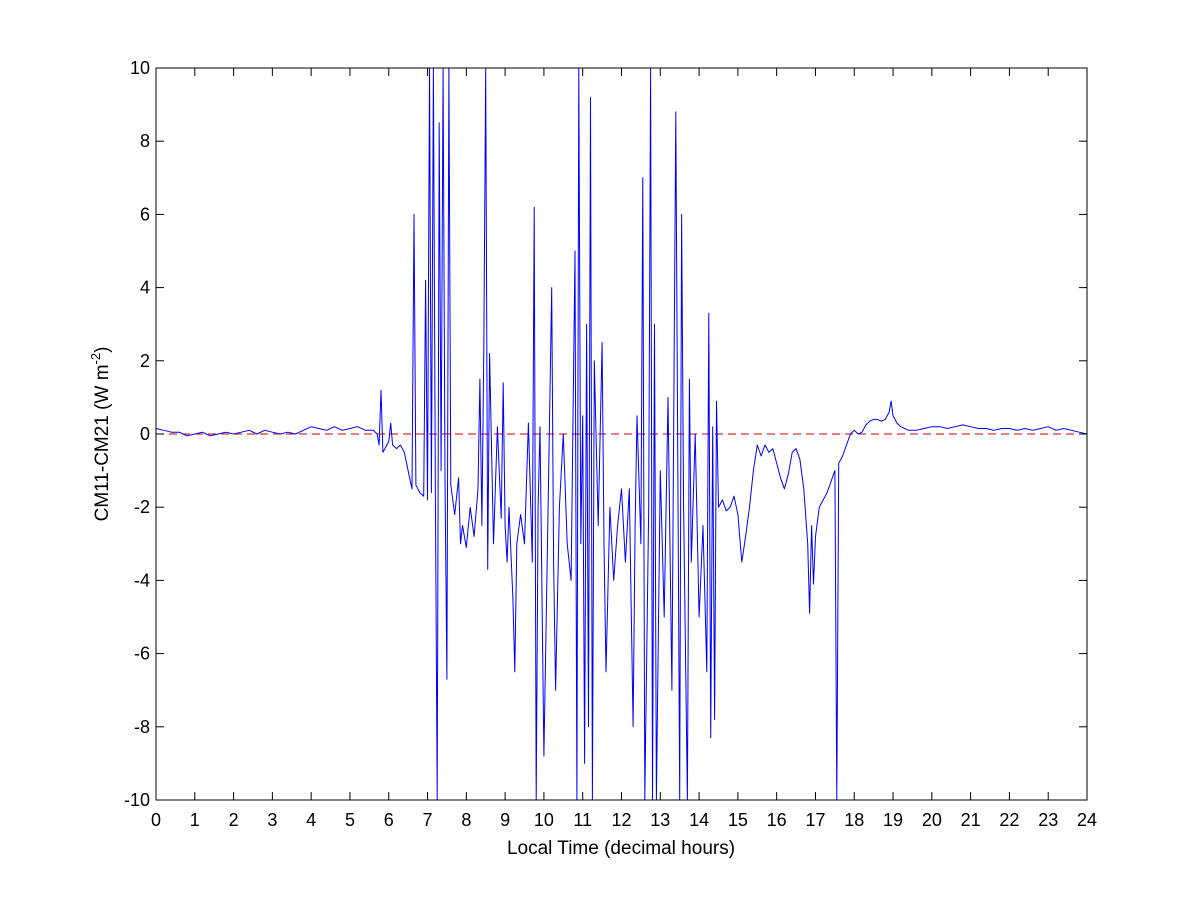  Describe the element at coordinates (142, 654) in the screenshot. I see `y-tick-label: -6` at that location.